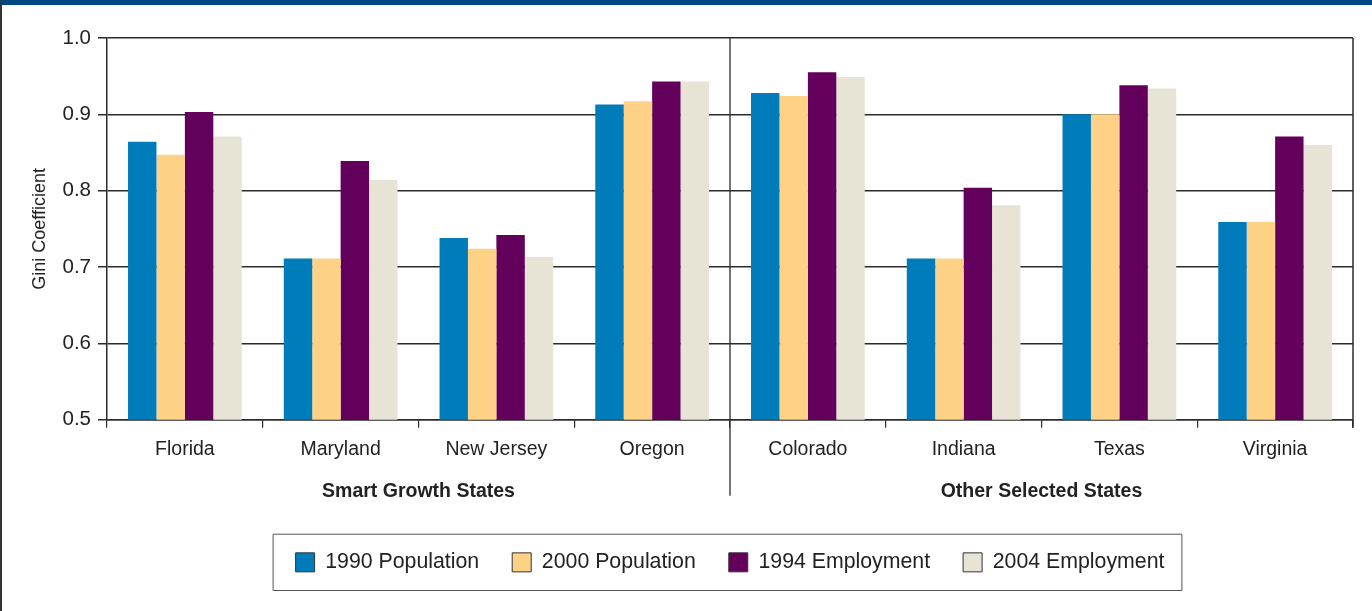  Describe the element at coordinates (1078, 561) in the screenshot. I see `legend-label: 2004 Employment` at that location.